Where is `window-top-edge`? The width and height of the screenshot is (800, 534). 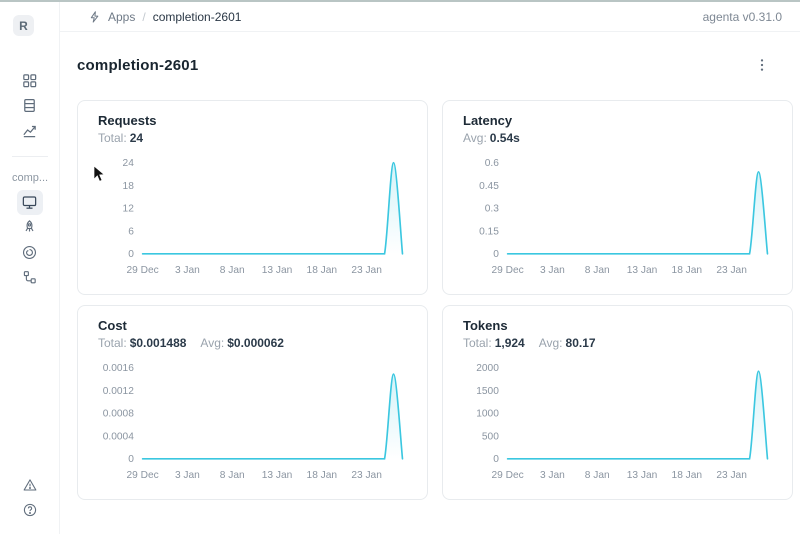
window-top-edge is located at coordinates (400, 1).